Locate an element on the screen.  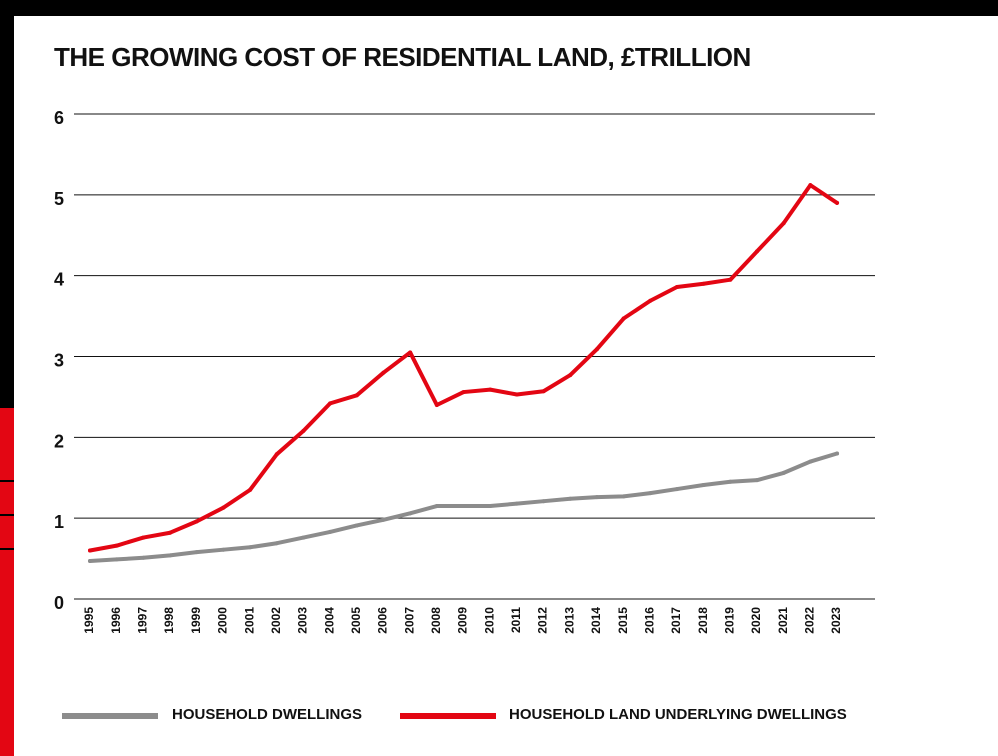
x-tick-label: 2014 is located at coordinates (596, 620).